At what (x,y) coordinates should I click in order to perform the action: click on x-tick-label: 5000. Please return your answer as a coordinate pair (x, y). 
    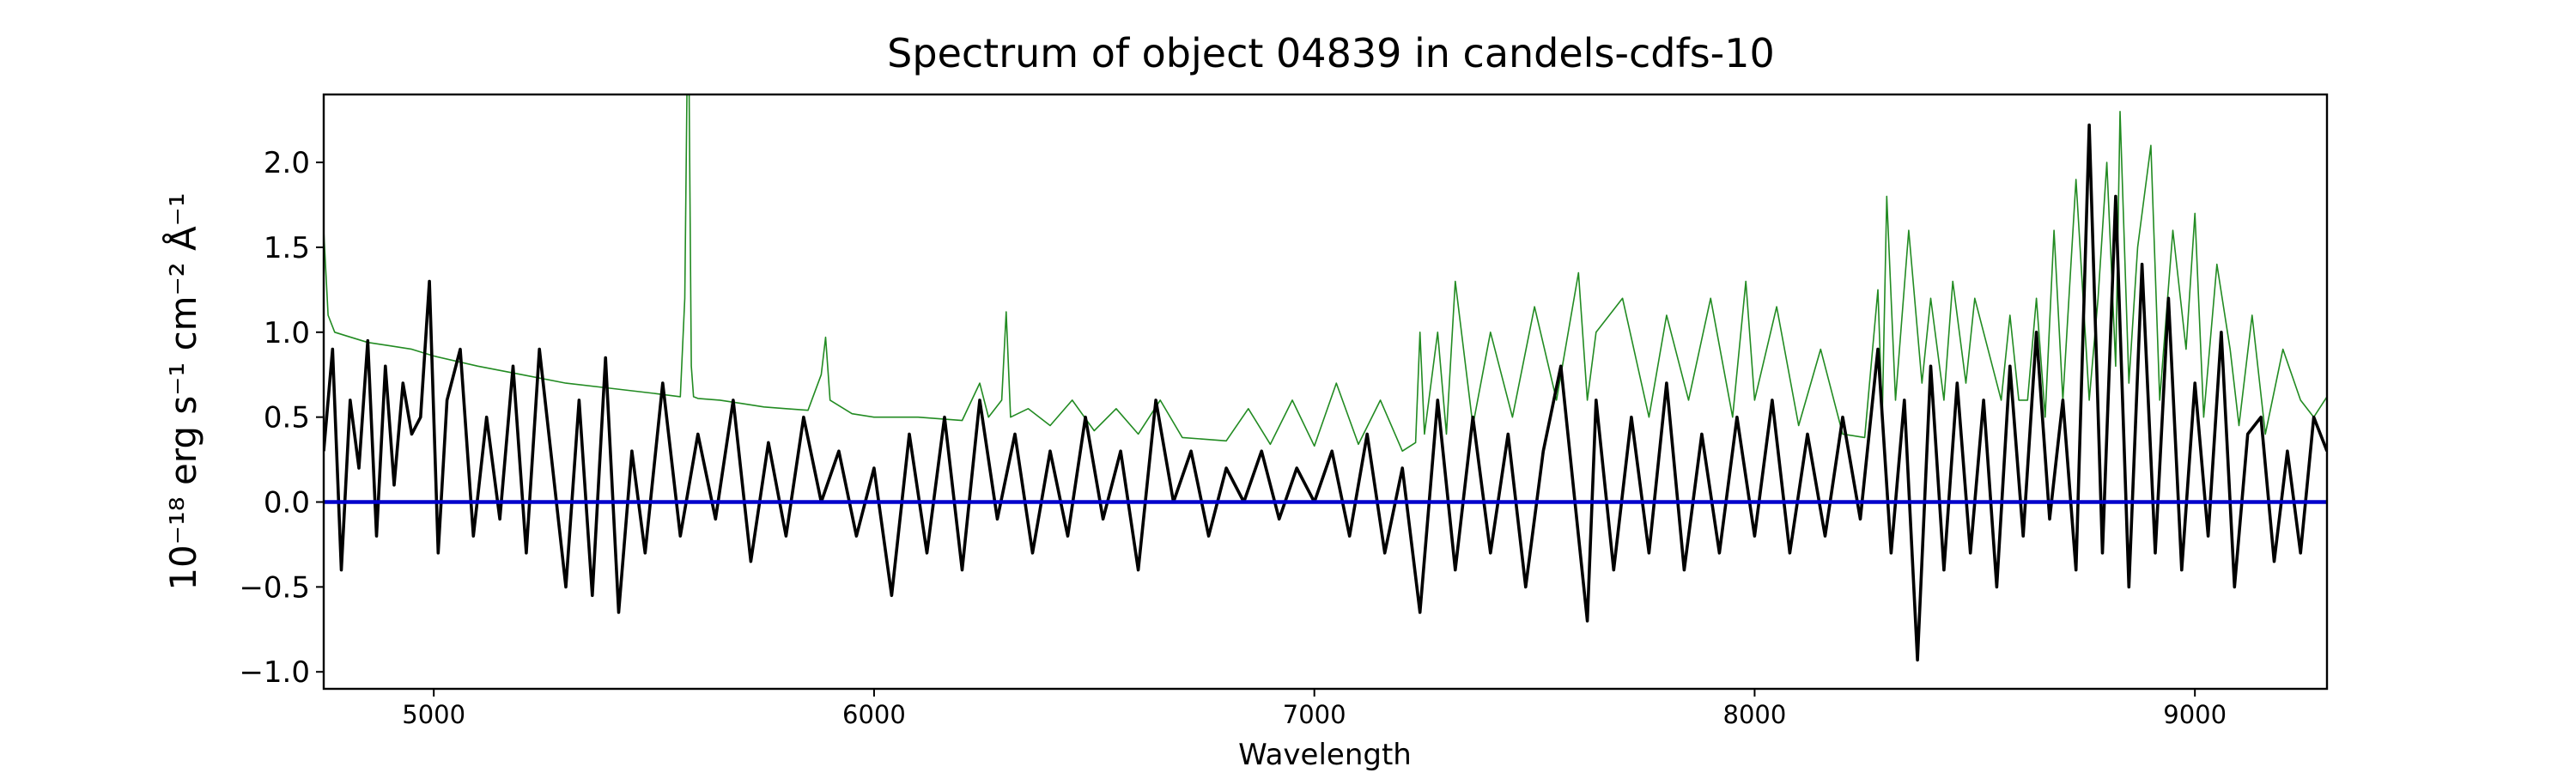
    Looking at the image, I should click on (433, 714).